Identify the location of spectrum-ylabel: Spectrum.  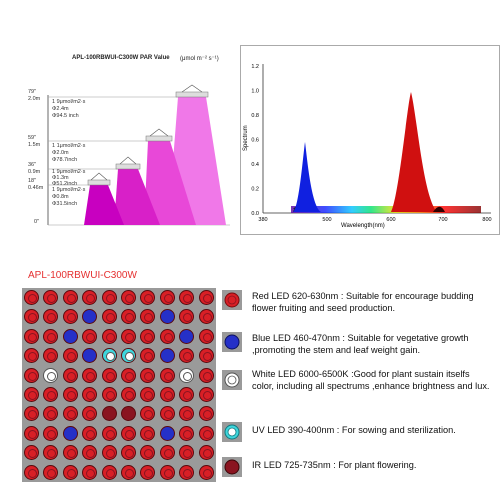
(246, 138).